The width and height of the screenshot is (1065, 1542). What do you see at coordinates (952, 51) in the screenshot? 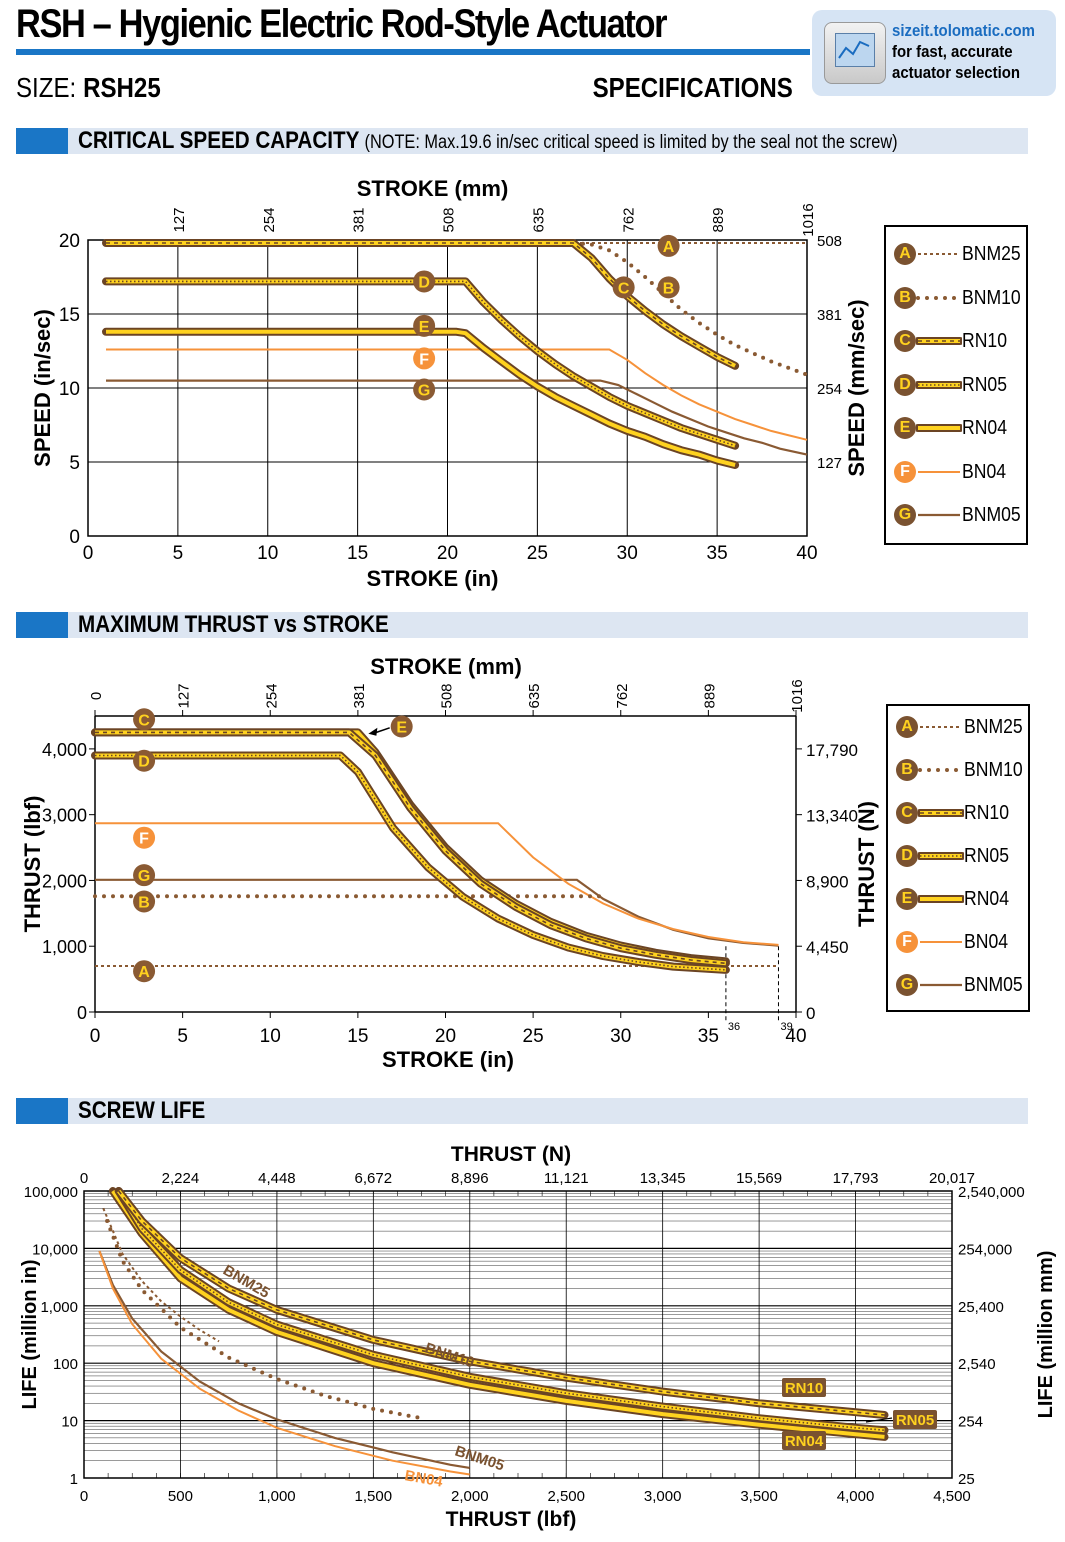
I see `sizeit-line2: for fast, accurate` at bounding box center [952, 51].